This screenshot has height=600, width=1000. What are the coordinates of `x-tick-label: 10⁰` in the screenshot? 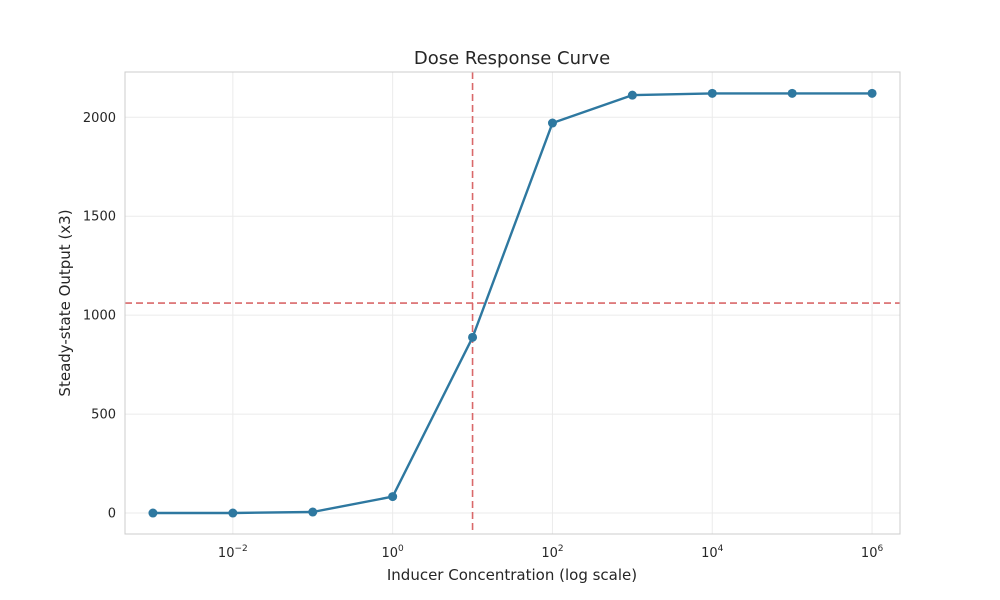 It's located at (393, 552).